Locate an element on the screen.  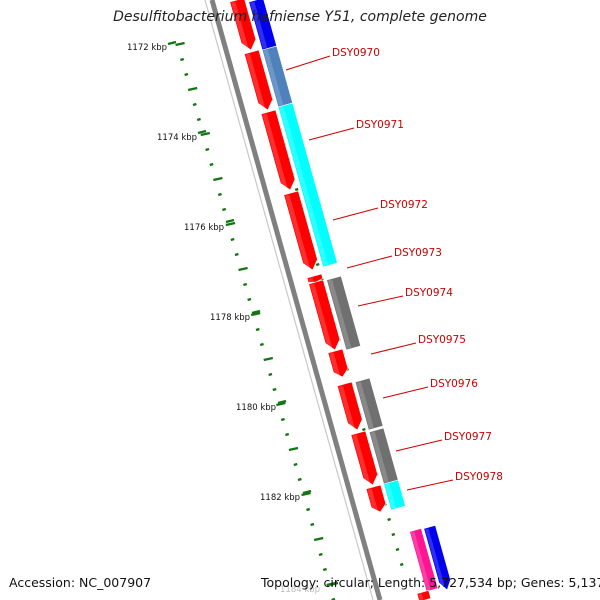
gene-label: DSY0976 is located at coordinates (454, 384).